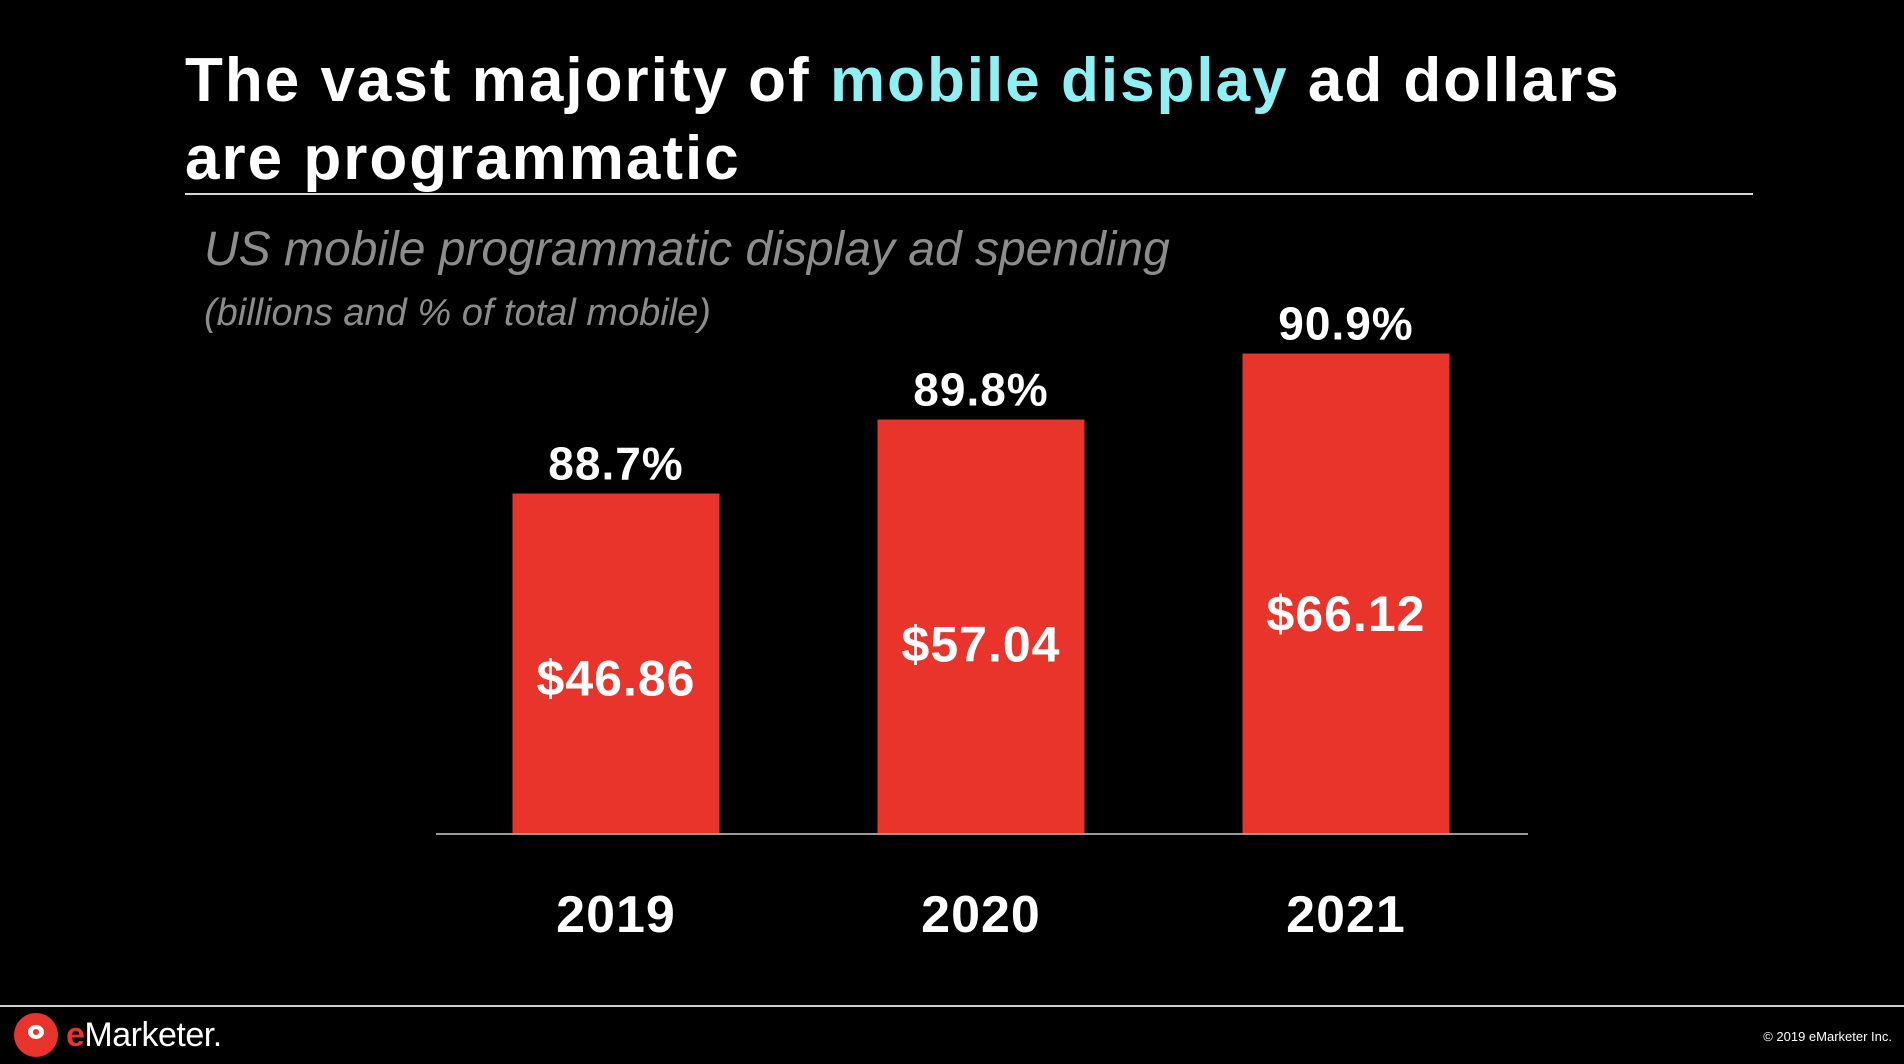 This screenshot has height=1064, width=1904. I want to click on logo-text: eMarketer., so click(144, 1035).